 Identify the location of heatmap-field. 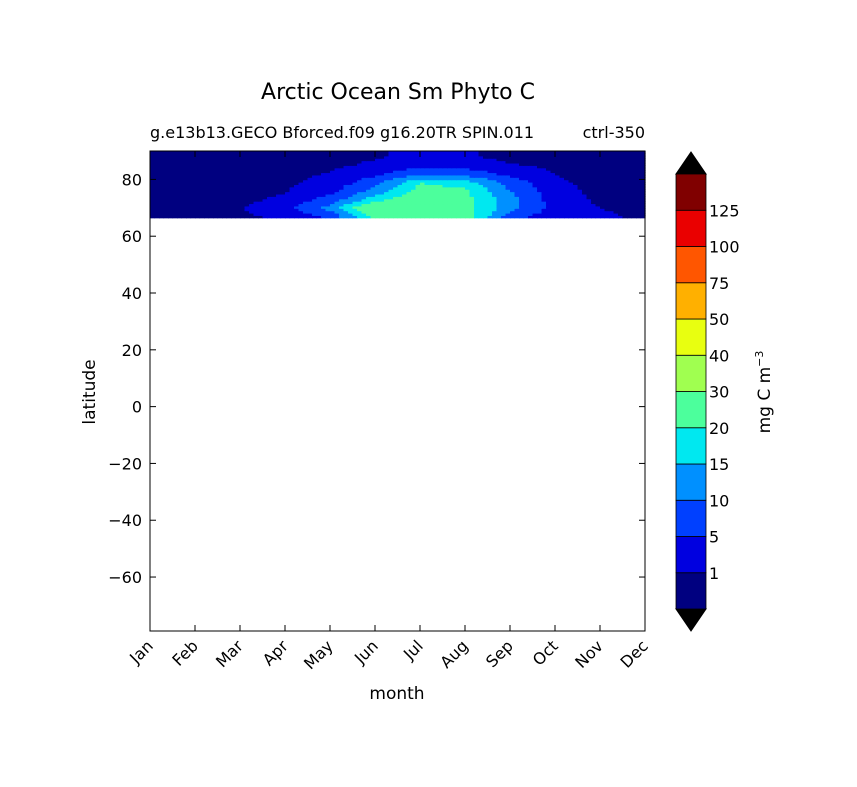
(398, 185).